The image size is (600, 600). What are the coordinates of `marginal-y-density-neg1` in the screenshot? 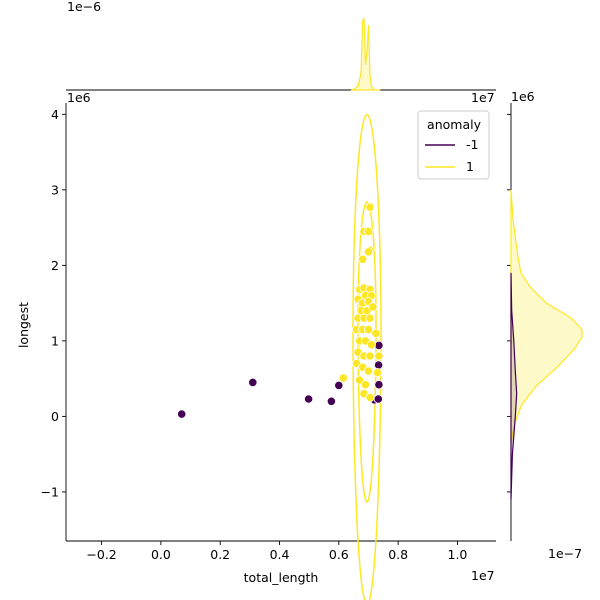 It's located at (514, 386).